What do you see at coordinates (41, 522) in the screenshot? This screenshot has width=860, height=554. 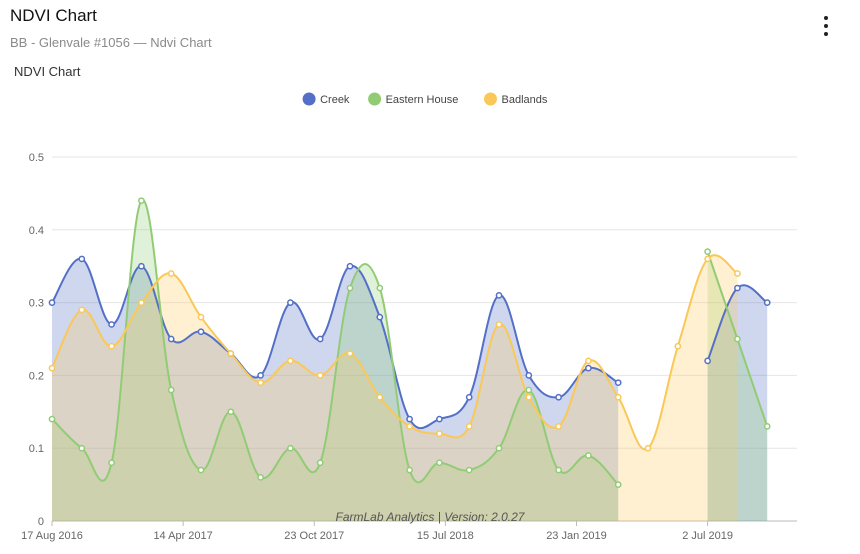 I see `y-tick-label: 0` at bounding box center [41, 522].